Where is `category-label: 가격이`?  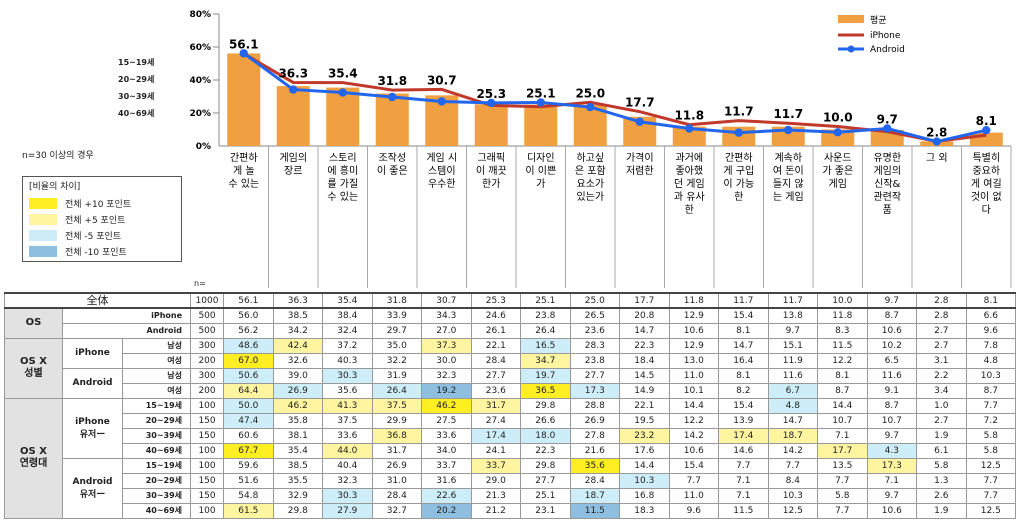
category-label: 가격이 is located at coordinates (640, 157).